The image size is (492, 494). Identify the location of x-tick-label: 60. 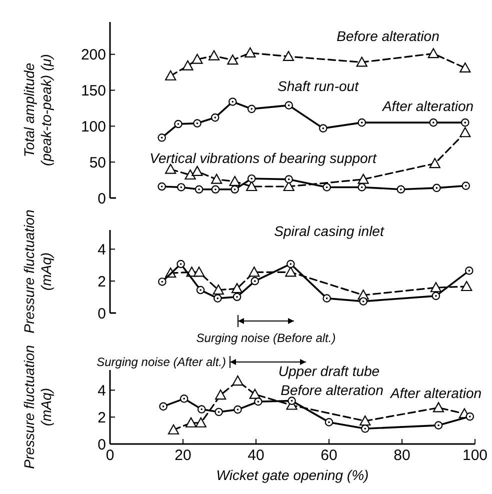
(329, 455).